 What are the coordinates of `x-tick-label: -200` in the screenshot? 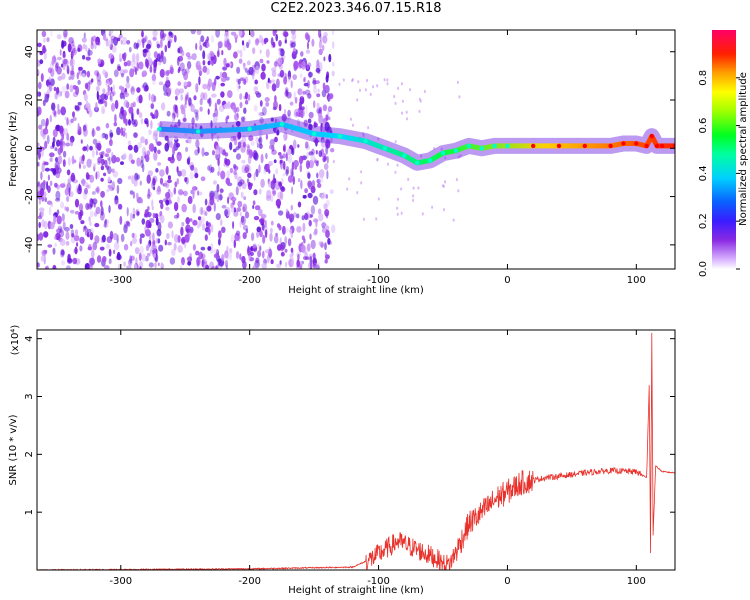 It's located at (249, 280).